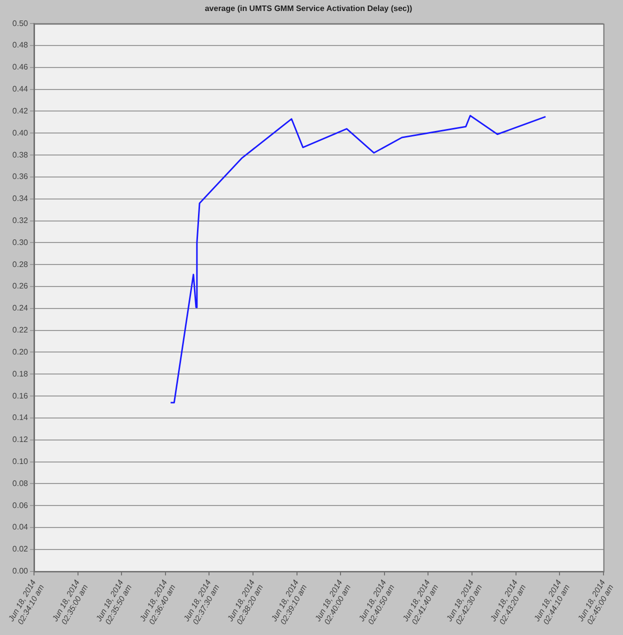 The width and height of the screenshot is (623, 635). Describe the element at coordinates (20, 549) in the screenshot. I see `y-tick-label: 0.02` at that location.